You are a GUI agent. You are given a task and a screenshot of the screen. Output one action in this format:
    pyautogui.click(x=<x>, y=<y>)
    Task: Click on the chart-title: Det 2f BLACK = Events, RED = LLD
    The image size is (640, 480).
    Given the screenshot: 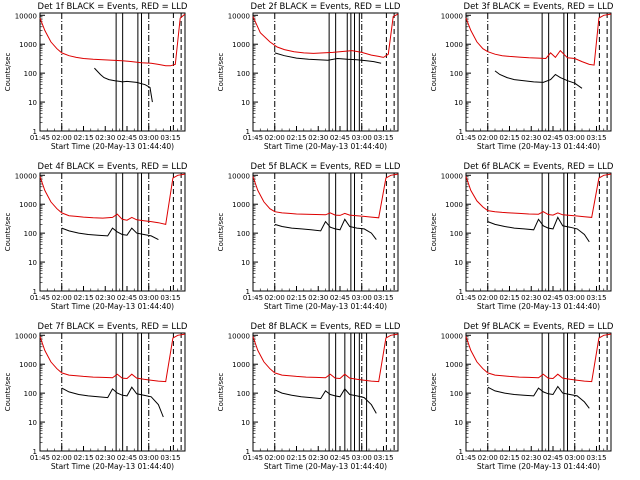 What is the action you would take?
    pyautogui.click(x=326, y=7)
    